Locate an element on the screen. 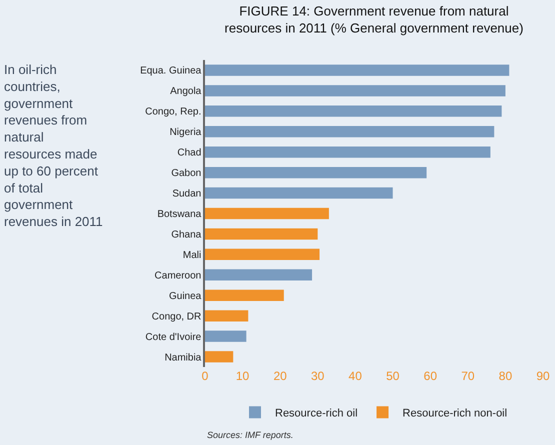  source-note: Sources: IMF reports. is located at coordinates (250, 435).